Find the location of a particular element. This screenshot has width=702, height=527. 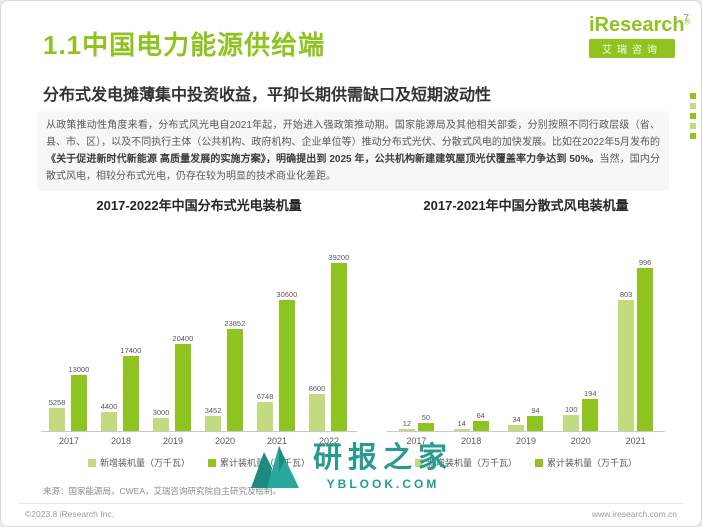

registered-trademark-icon: ® is located at coordinates (687, 22).